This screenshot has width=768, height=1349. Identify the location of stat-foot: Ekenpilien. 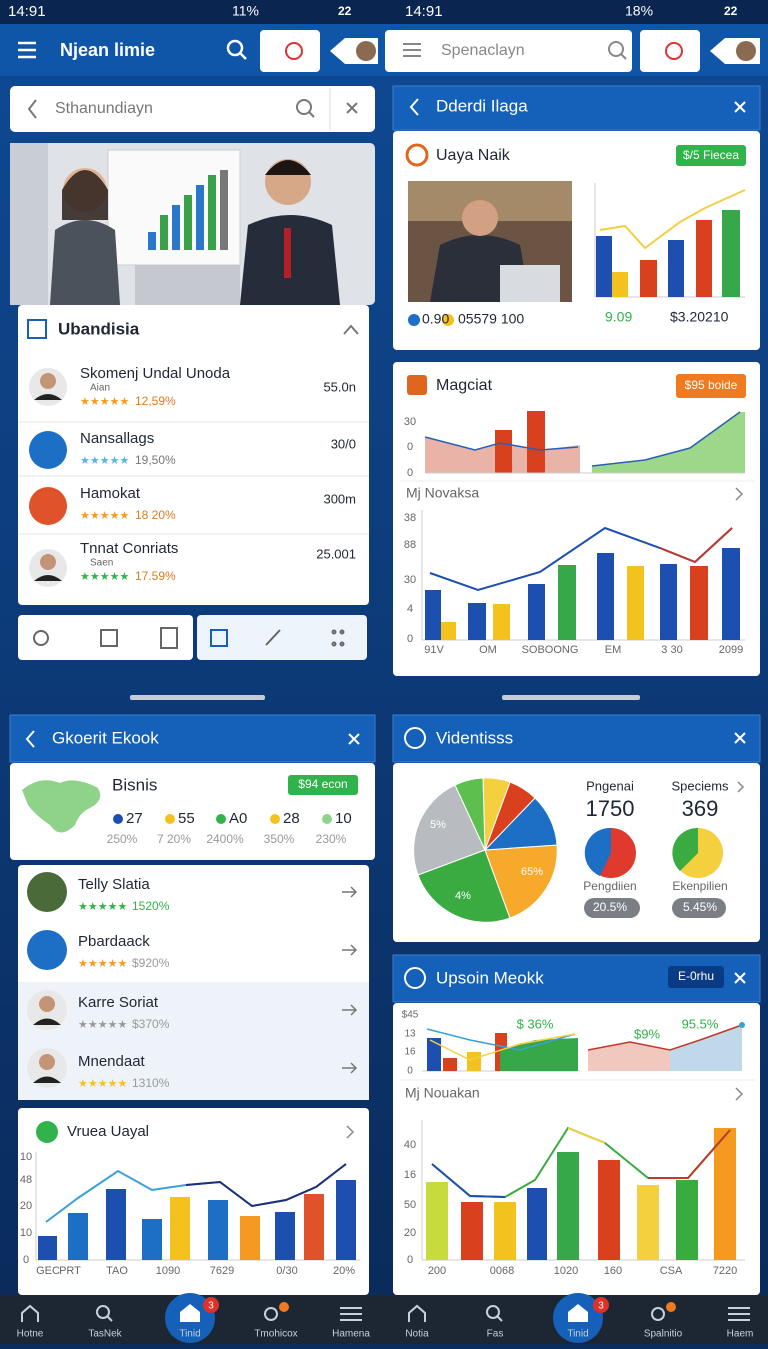
(699, 886).